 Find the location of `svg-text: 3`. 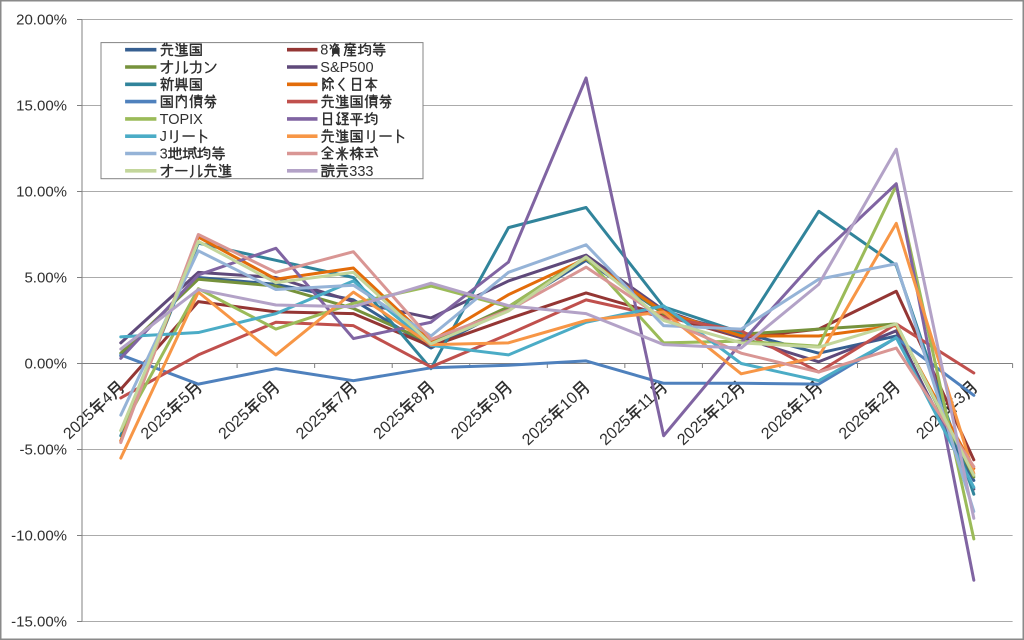

svg-text: 3 is located at coordinates (164, 155).